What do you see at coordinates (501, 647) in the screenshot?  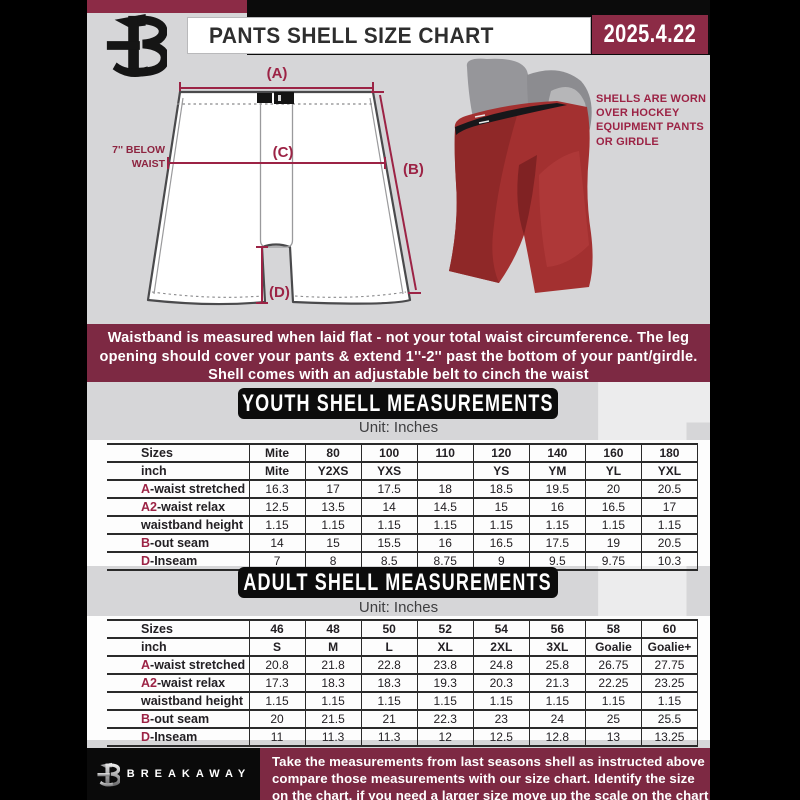 I see `table-cell: 2XL` at bounding box center [501, 647].